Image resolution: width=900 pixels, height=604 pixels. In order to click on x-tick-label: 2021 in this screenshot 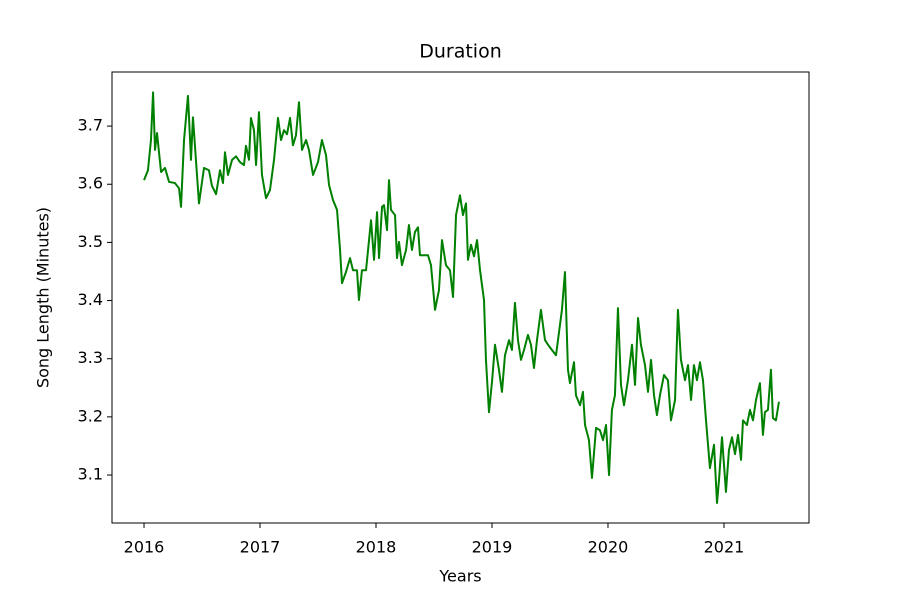, I will do `click(724, 547)`.